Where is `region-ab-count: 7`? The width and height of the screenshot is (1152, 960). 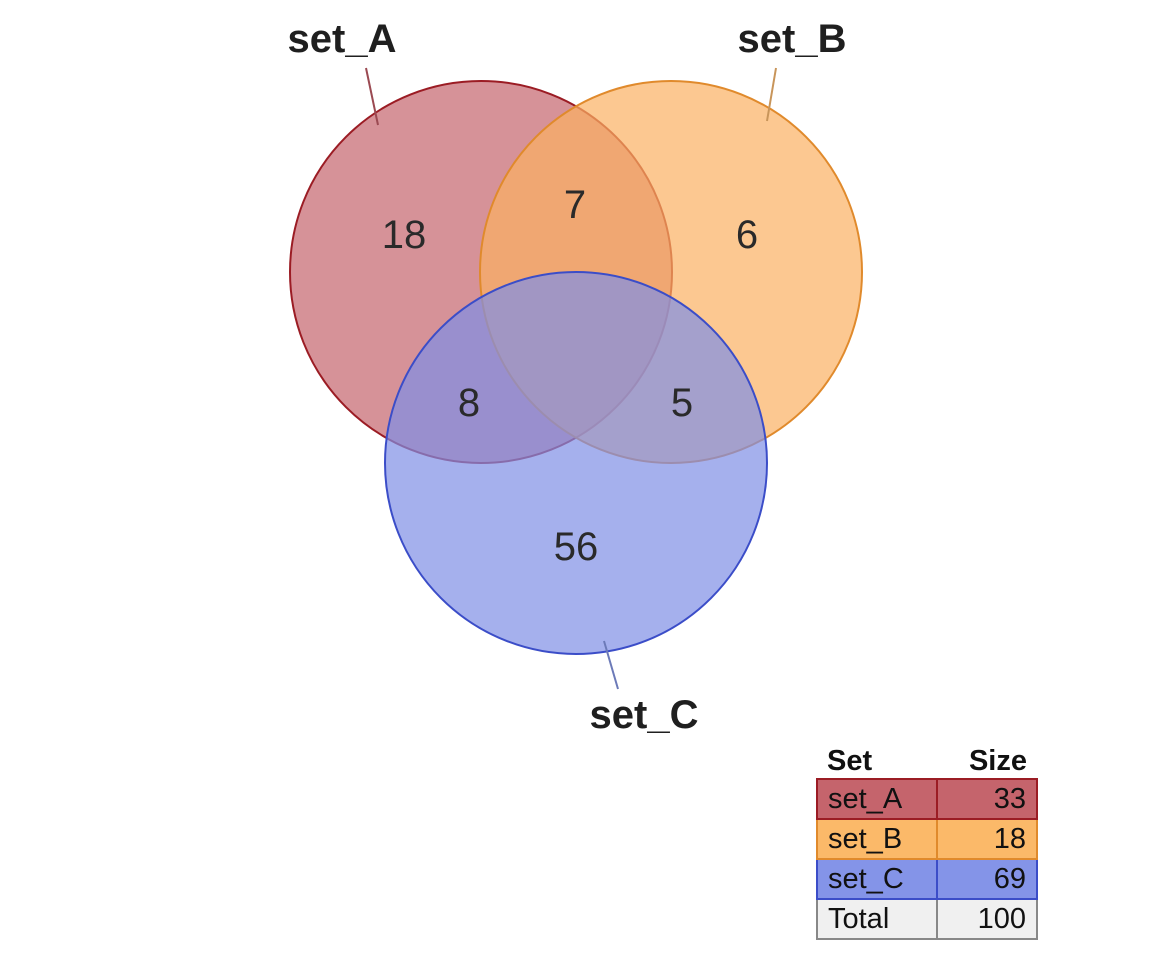
region-ab-count: 7 is located at coordinates (575, 205).